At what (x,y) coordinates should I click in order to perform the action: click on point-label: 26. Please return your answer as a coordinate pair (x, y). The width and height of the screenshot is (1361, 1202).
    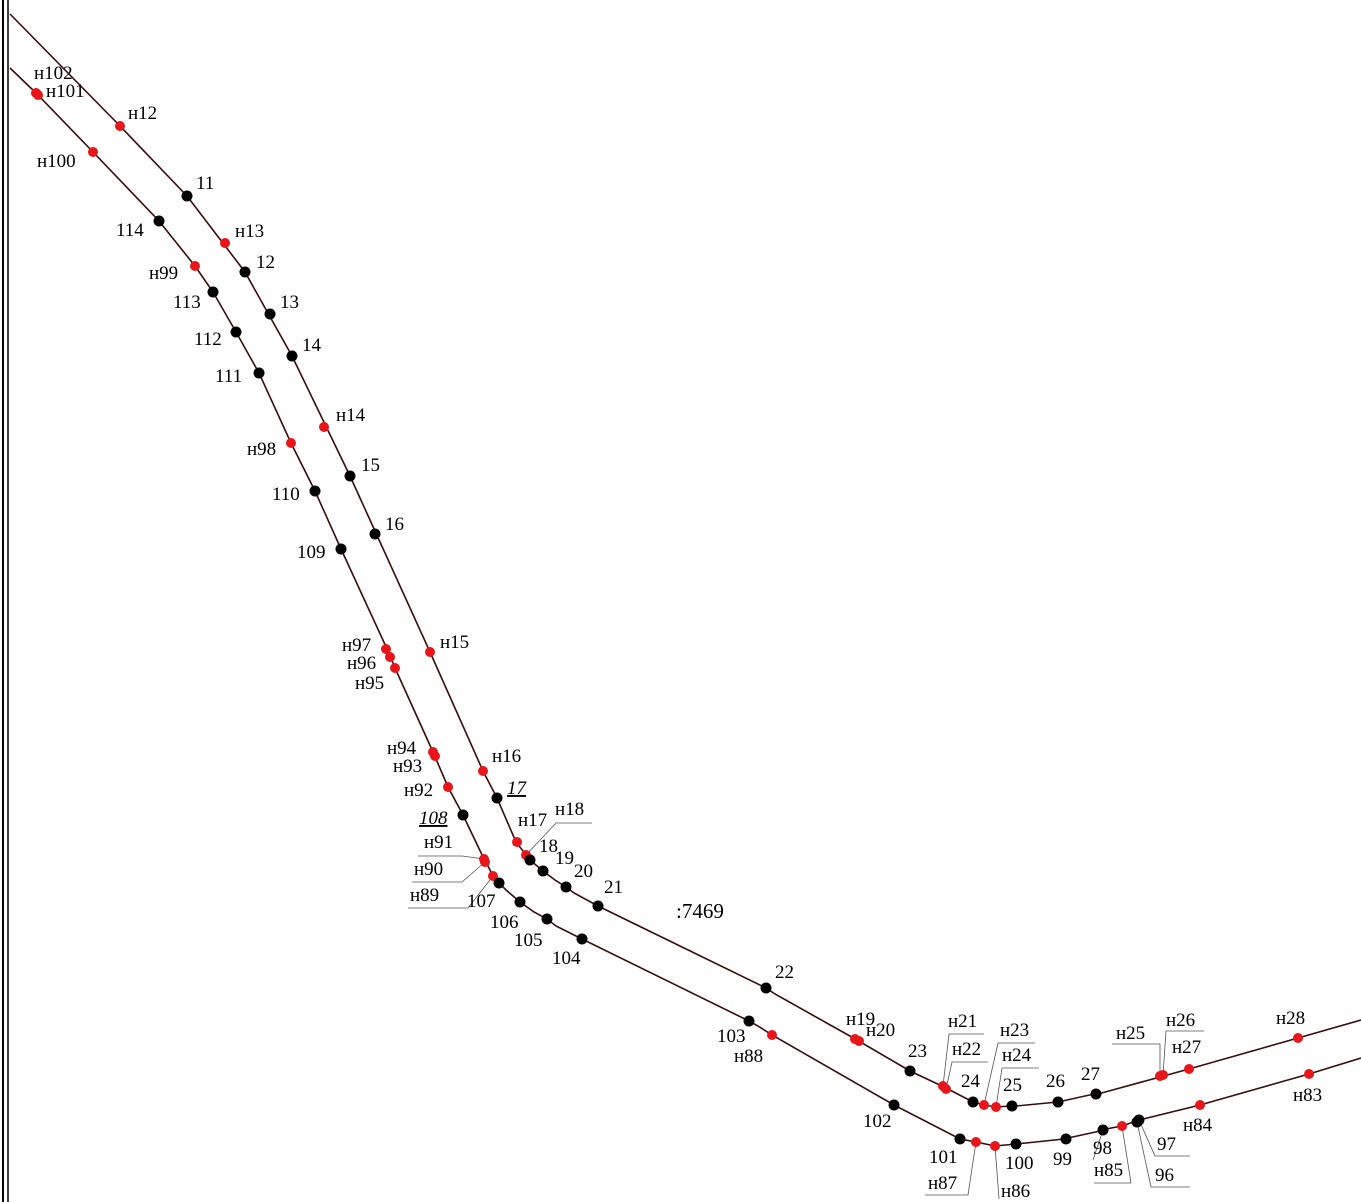
    Looking at the image, I should click on (1055, 1081).